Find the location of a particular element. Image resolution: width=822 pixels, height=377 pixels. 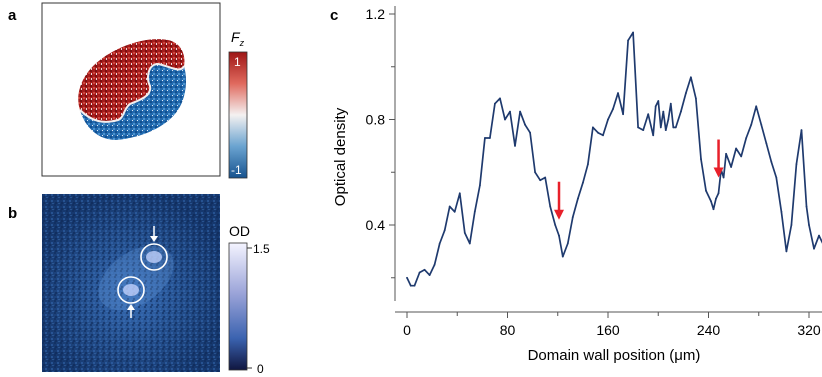

panel-label-b: b is located at coordinates (12, 213).